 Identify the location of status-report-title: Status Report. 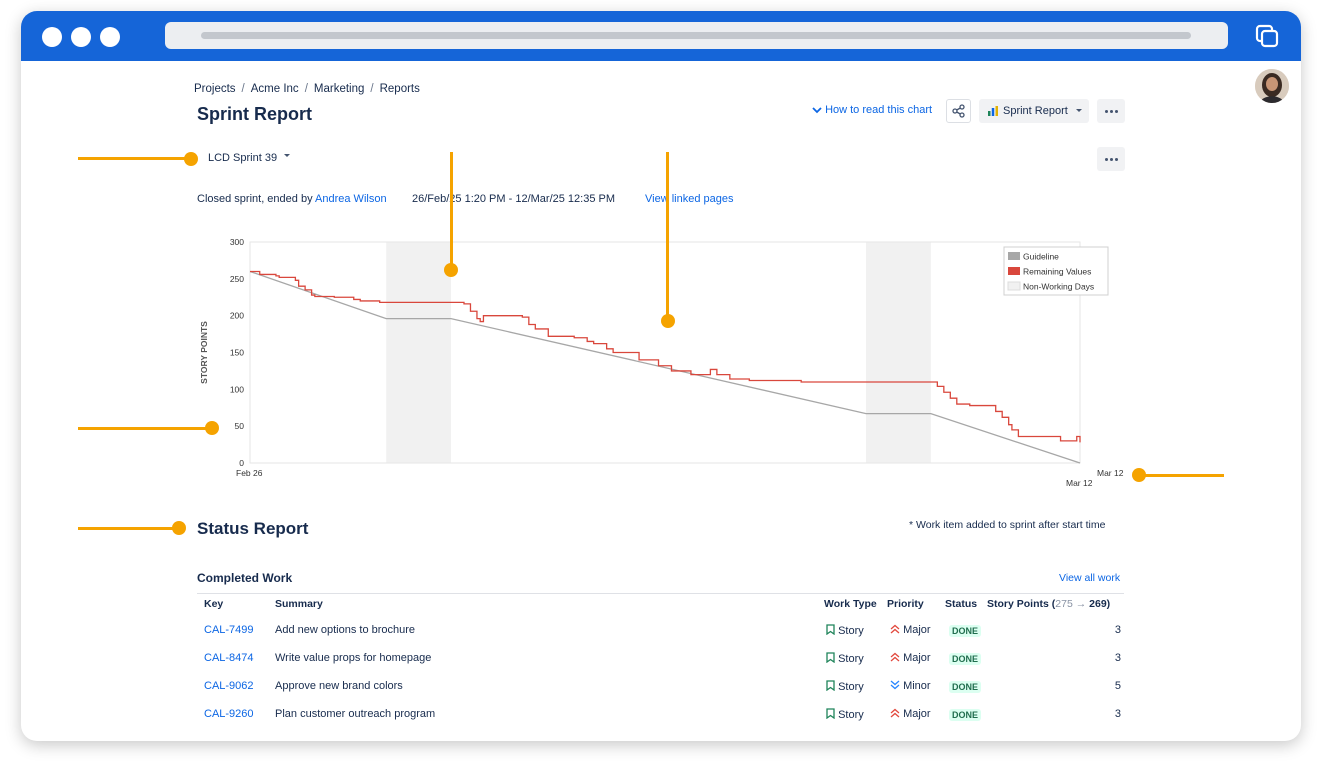
(253, 528).